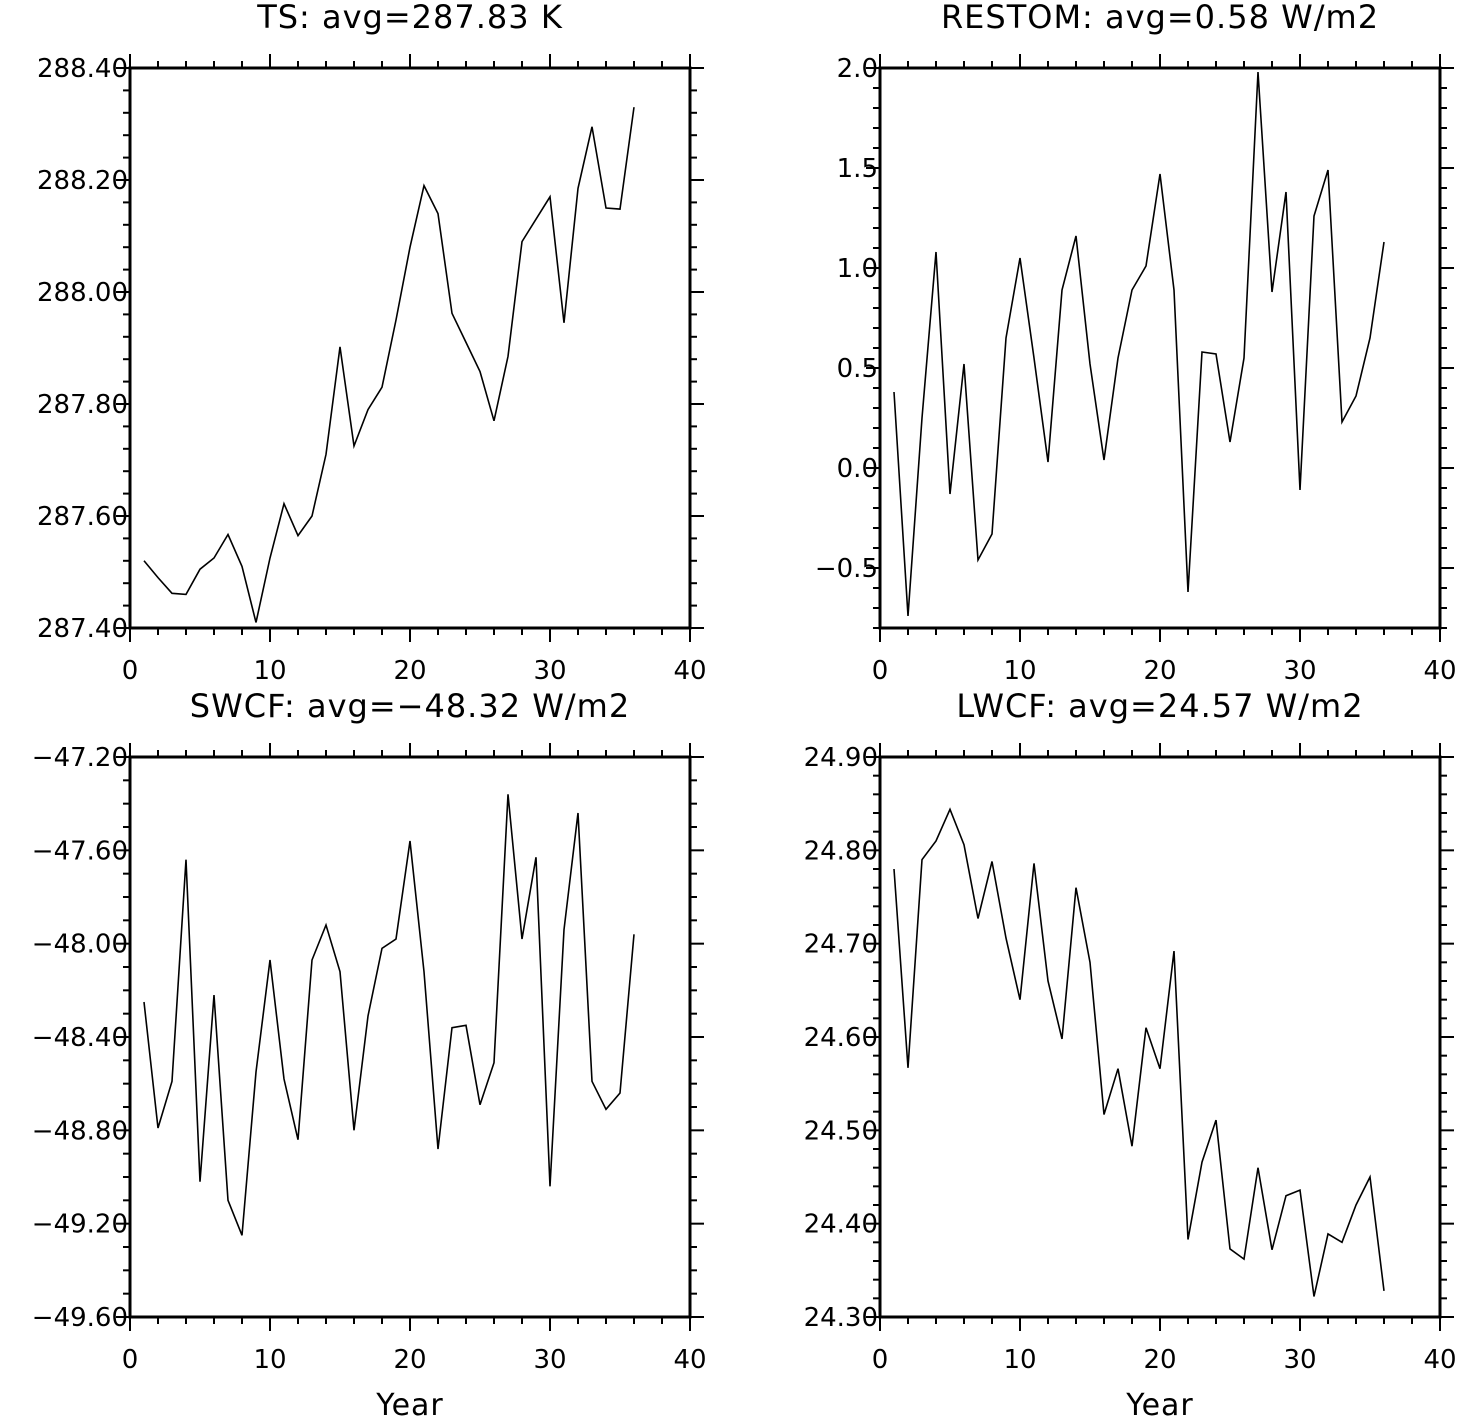 The width and height of the screenshot is (1457, 1416). What do you see at coordinates (80, 945) in the screenshot?
I see `y-tick-label: −48.00` at bounding box center [80, 945].